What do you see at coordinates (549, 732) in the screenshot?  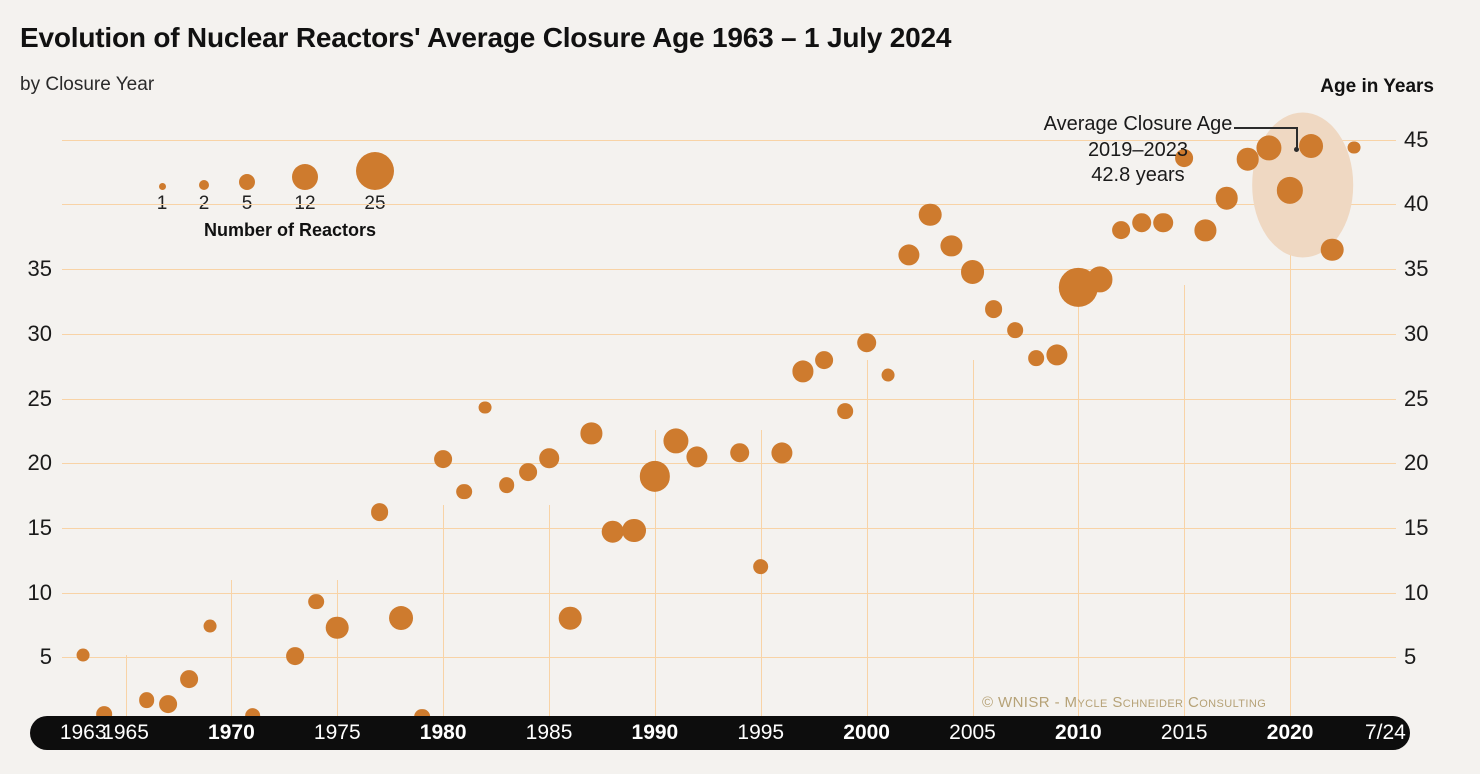 I see `x-tick-label: 1985` at bounding box center [549, 732].